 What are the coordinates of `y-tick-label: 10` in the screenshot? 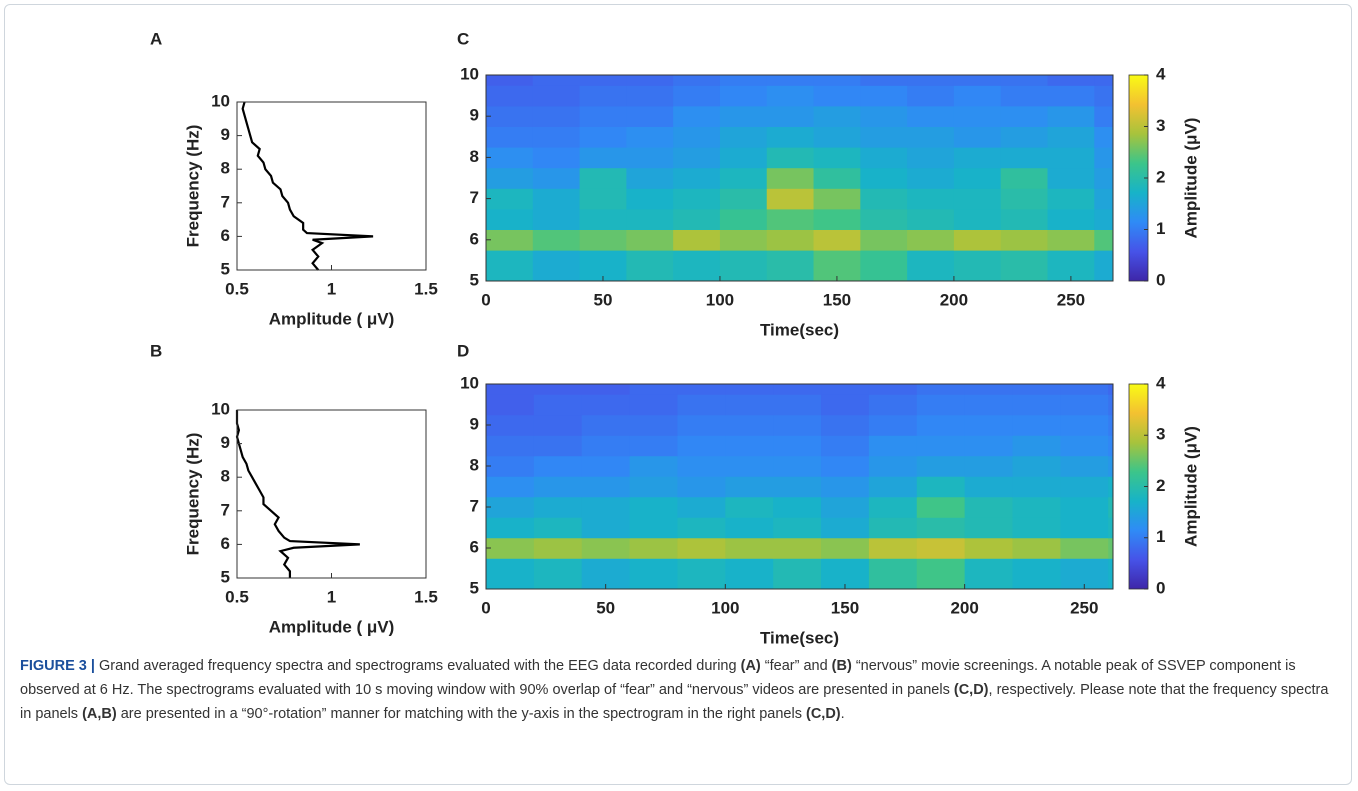 It's located at (469, 382).